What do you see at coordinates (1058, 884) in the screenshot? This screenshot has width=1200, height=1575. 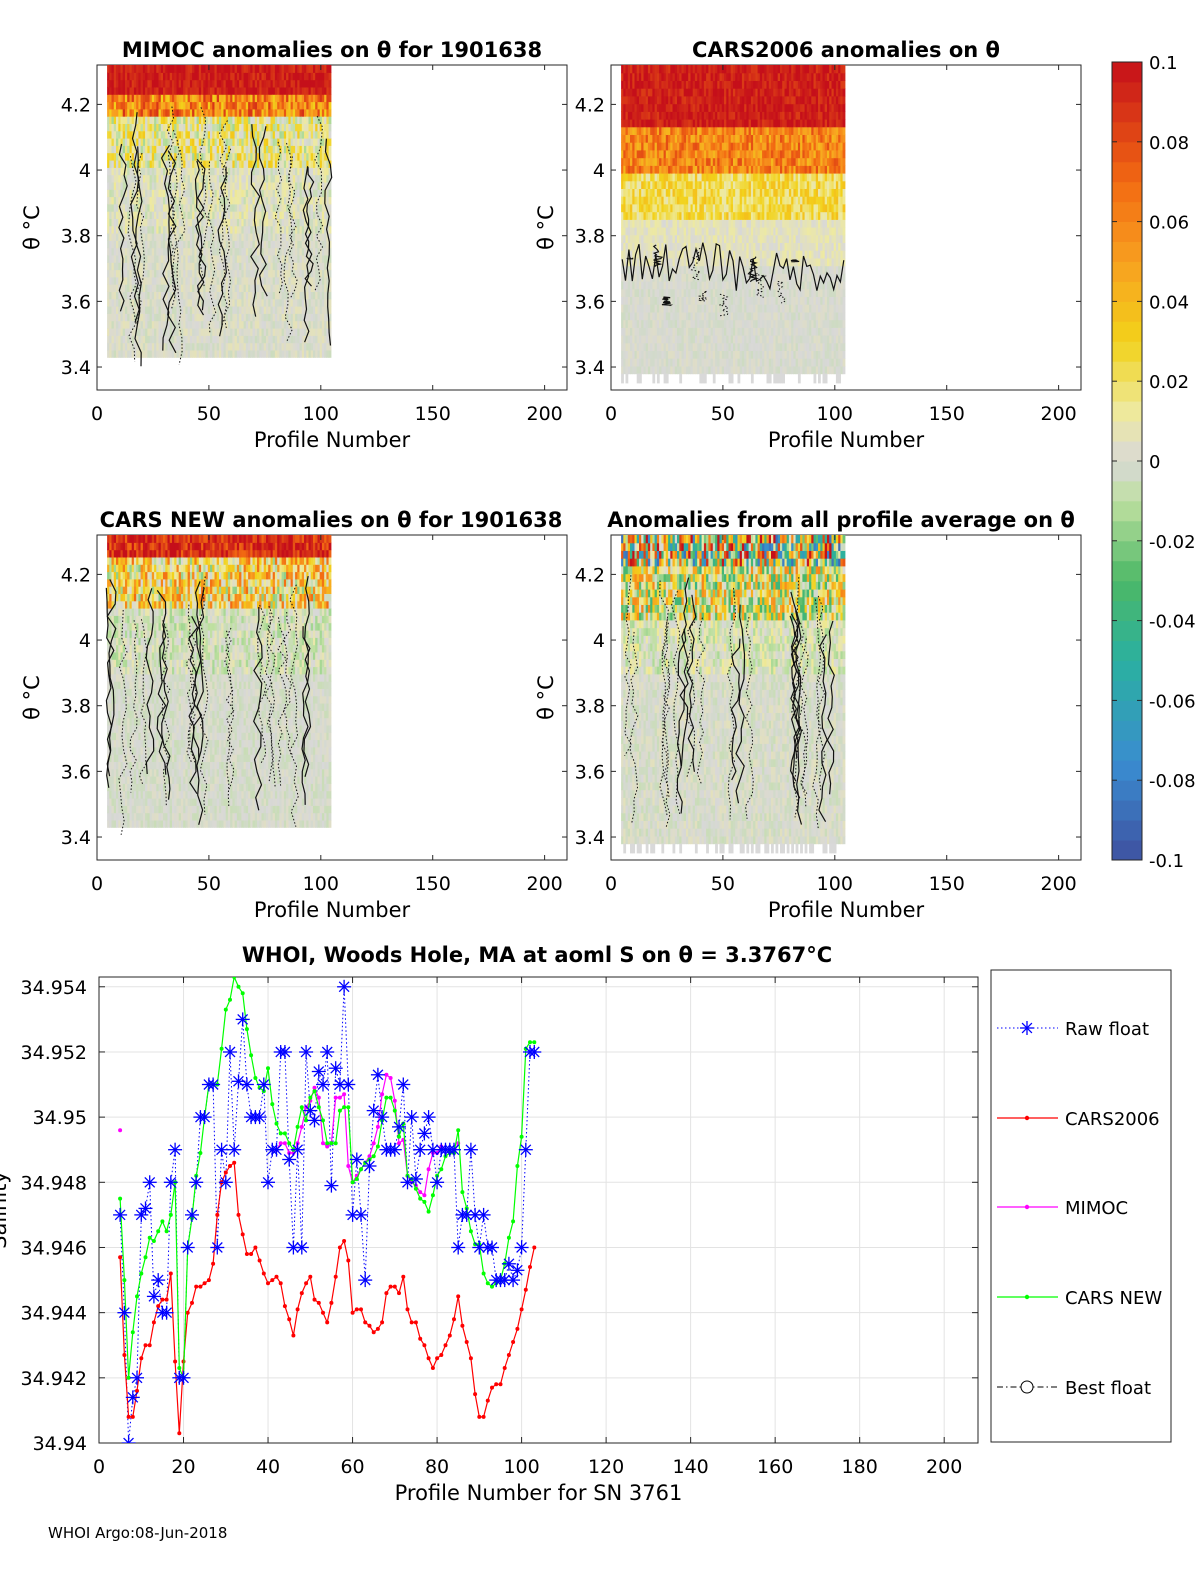 I see `x-tick-label: 200` at bounding box center [1058, 884].